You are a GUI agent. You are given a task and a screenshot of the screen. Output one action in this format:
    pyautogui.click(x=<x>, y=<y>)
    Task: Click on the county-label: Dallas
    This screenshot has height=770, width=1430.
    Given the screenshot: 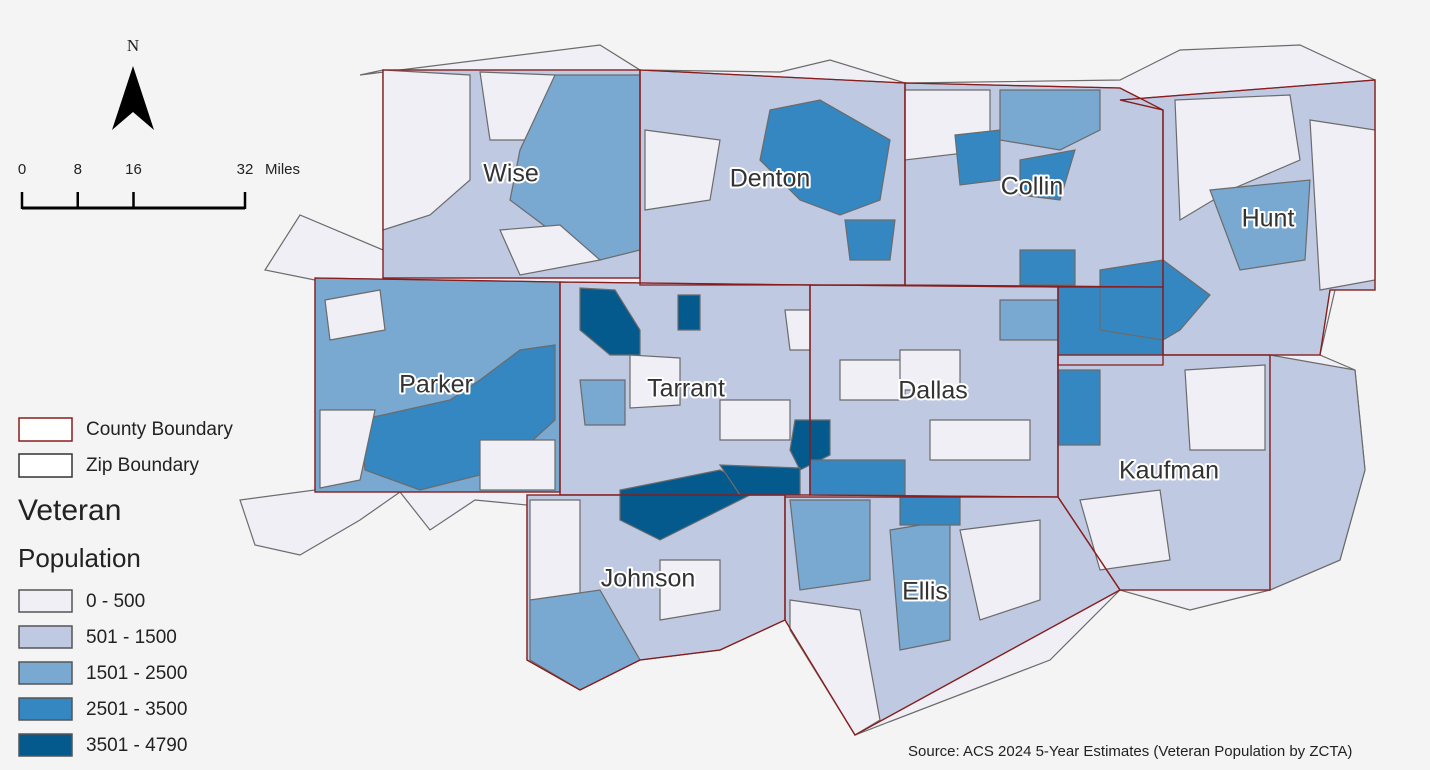 What is the action you would take?
    pyautogui.click(x=932, y=391)
    